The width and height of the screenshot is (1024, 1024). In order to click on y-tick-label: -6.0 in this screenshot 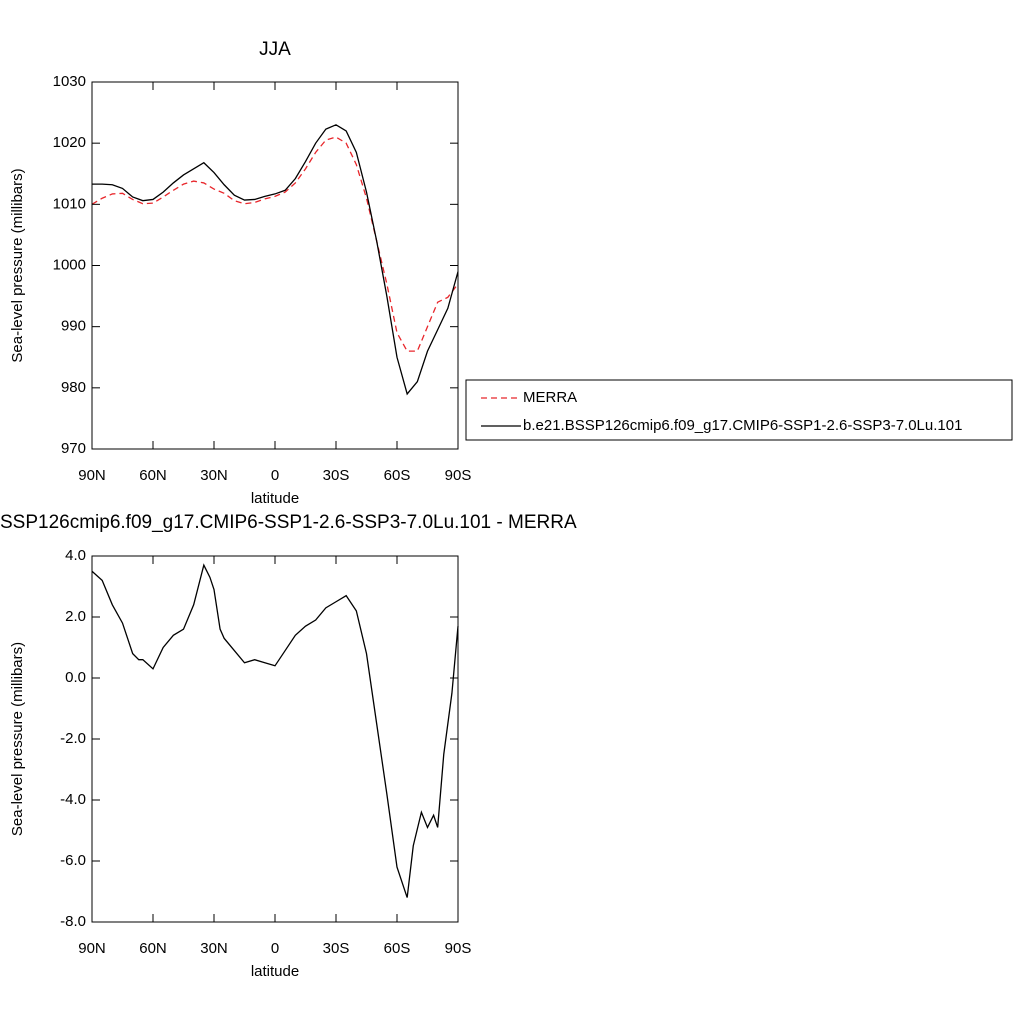, I will do `click(73, 860)`.